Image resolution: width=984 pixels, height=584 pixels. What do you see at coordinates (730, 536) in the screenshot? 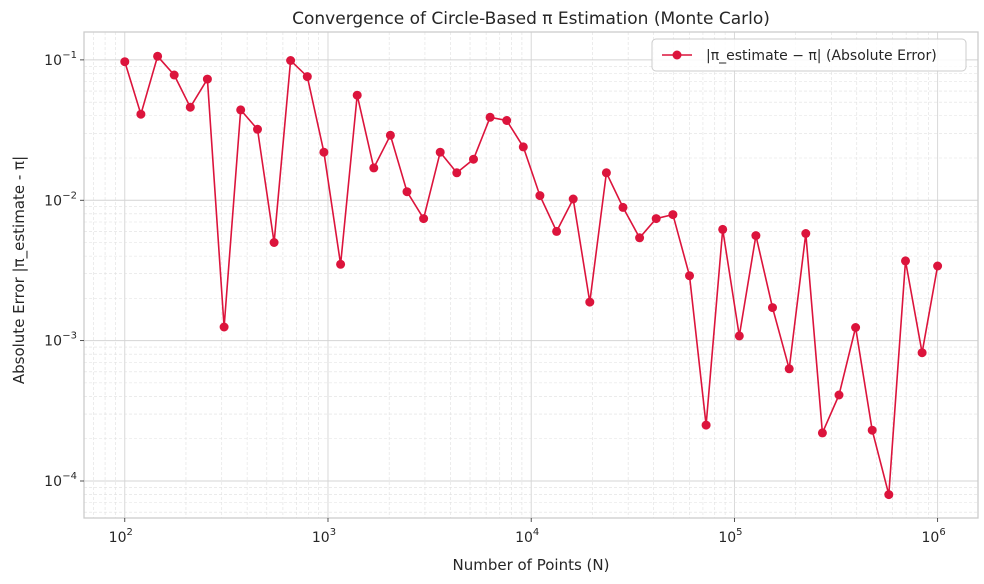
I see `x-tick-label: 10⁵` at bounding box center [730, 536].